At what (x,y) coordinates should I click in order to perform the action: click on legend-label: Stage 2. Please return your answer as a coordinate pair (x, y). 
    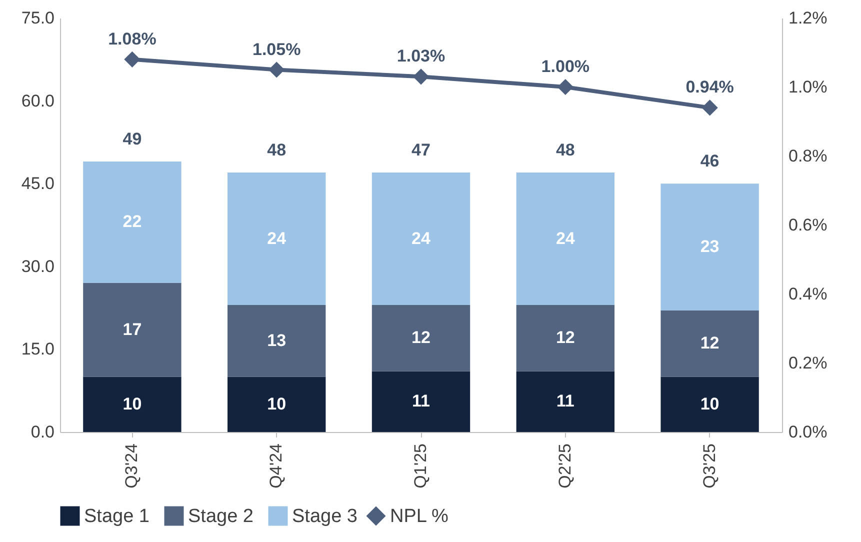
    Looking at the image, I should click on (221, 516).